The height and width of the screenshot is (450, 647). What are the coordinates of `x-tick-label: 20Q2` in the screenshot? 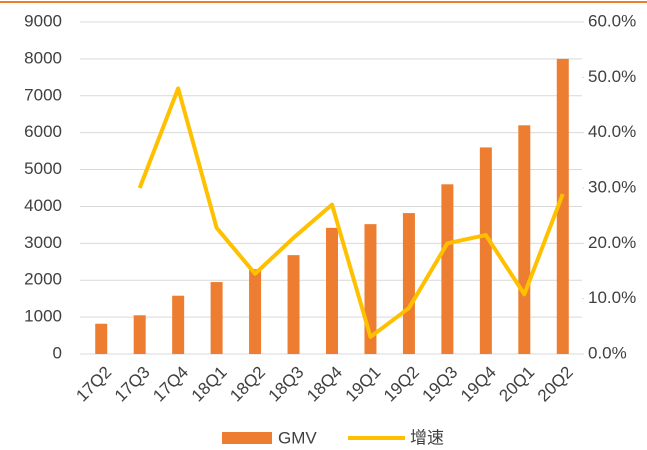 It's located at (555, 384).